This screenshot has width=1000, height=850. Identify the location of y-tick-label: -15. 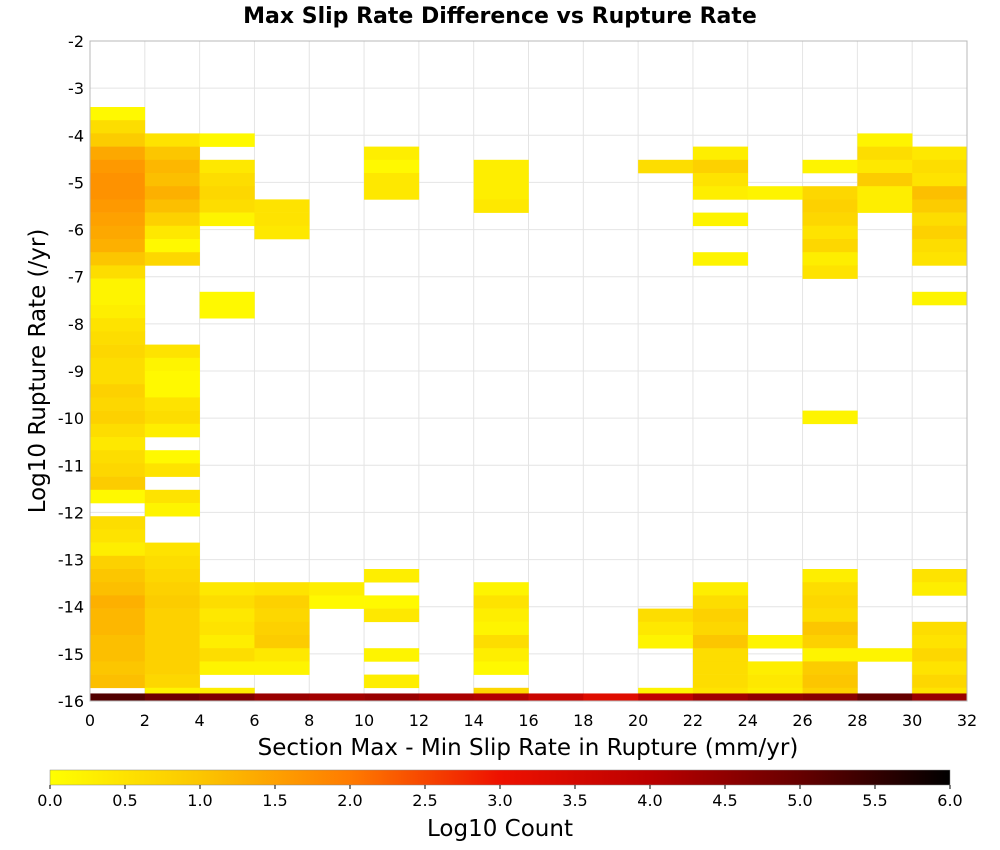
(71, 654).